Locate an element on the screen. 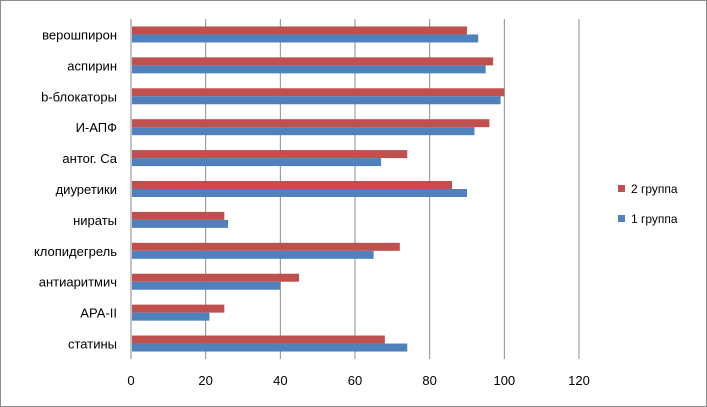 The height and width of the screenshot is (407, 707). x-tick-label: 20 is located at coordinates (205, 380).